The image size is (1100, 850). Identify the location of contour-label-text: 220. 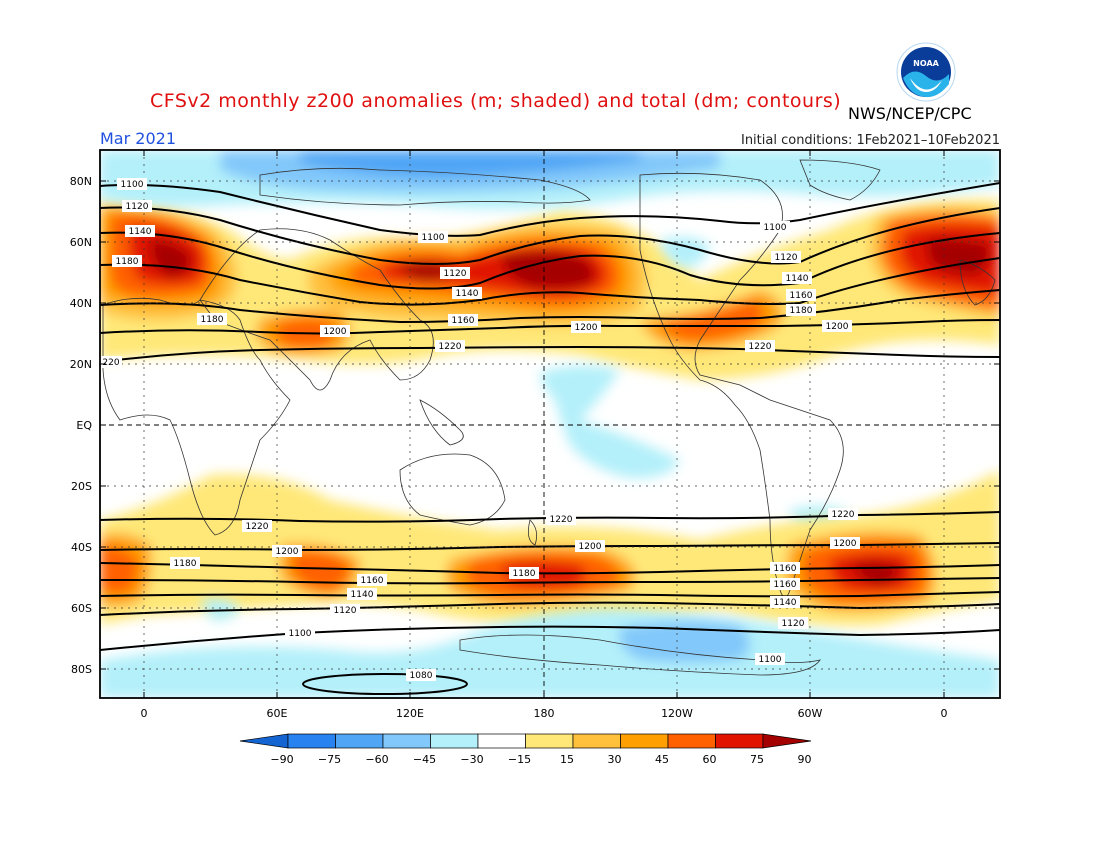
(110, 363).